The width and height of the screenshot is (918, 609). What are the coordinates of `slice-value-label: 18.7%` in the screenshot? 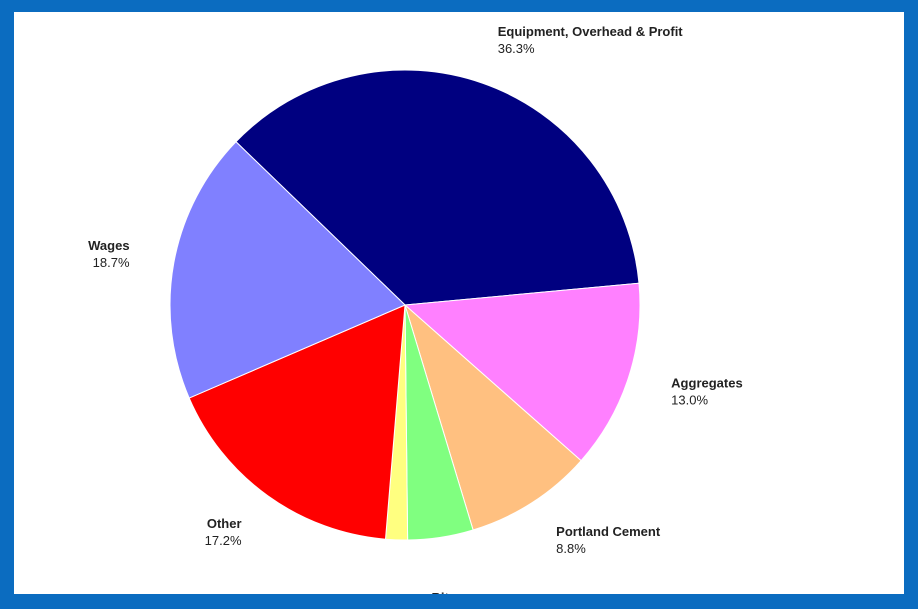 It's located at (111, 262).